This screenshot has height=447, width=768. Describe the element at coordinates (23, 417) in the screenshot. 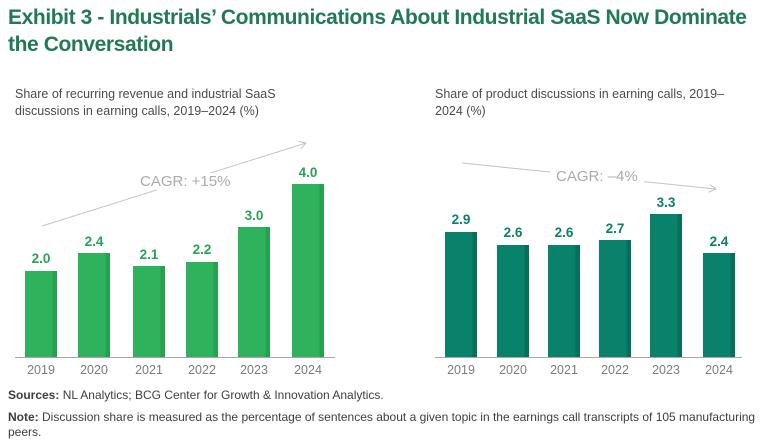

I see `note-label: Note:` at that location.